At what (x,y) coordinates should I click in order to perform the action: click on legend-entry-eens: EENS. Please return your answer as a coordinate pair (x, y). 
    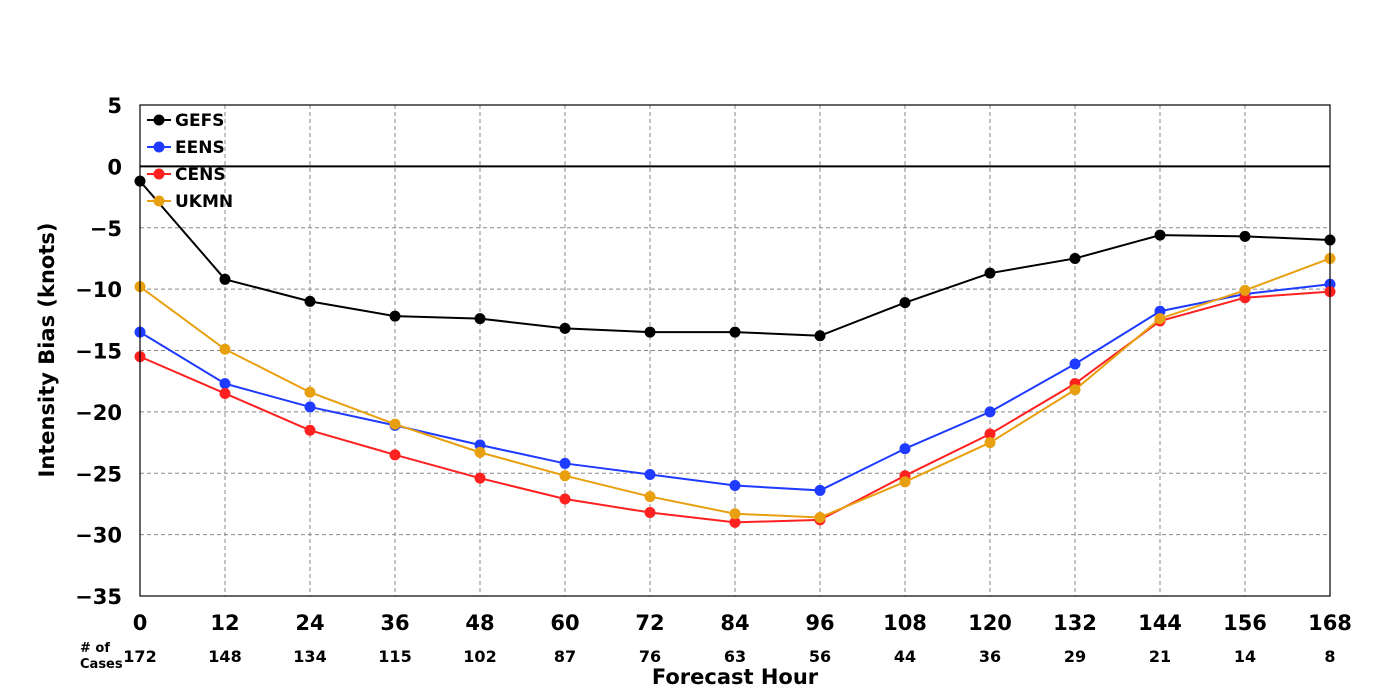
    Looking at the image, I should click on (186, 148).